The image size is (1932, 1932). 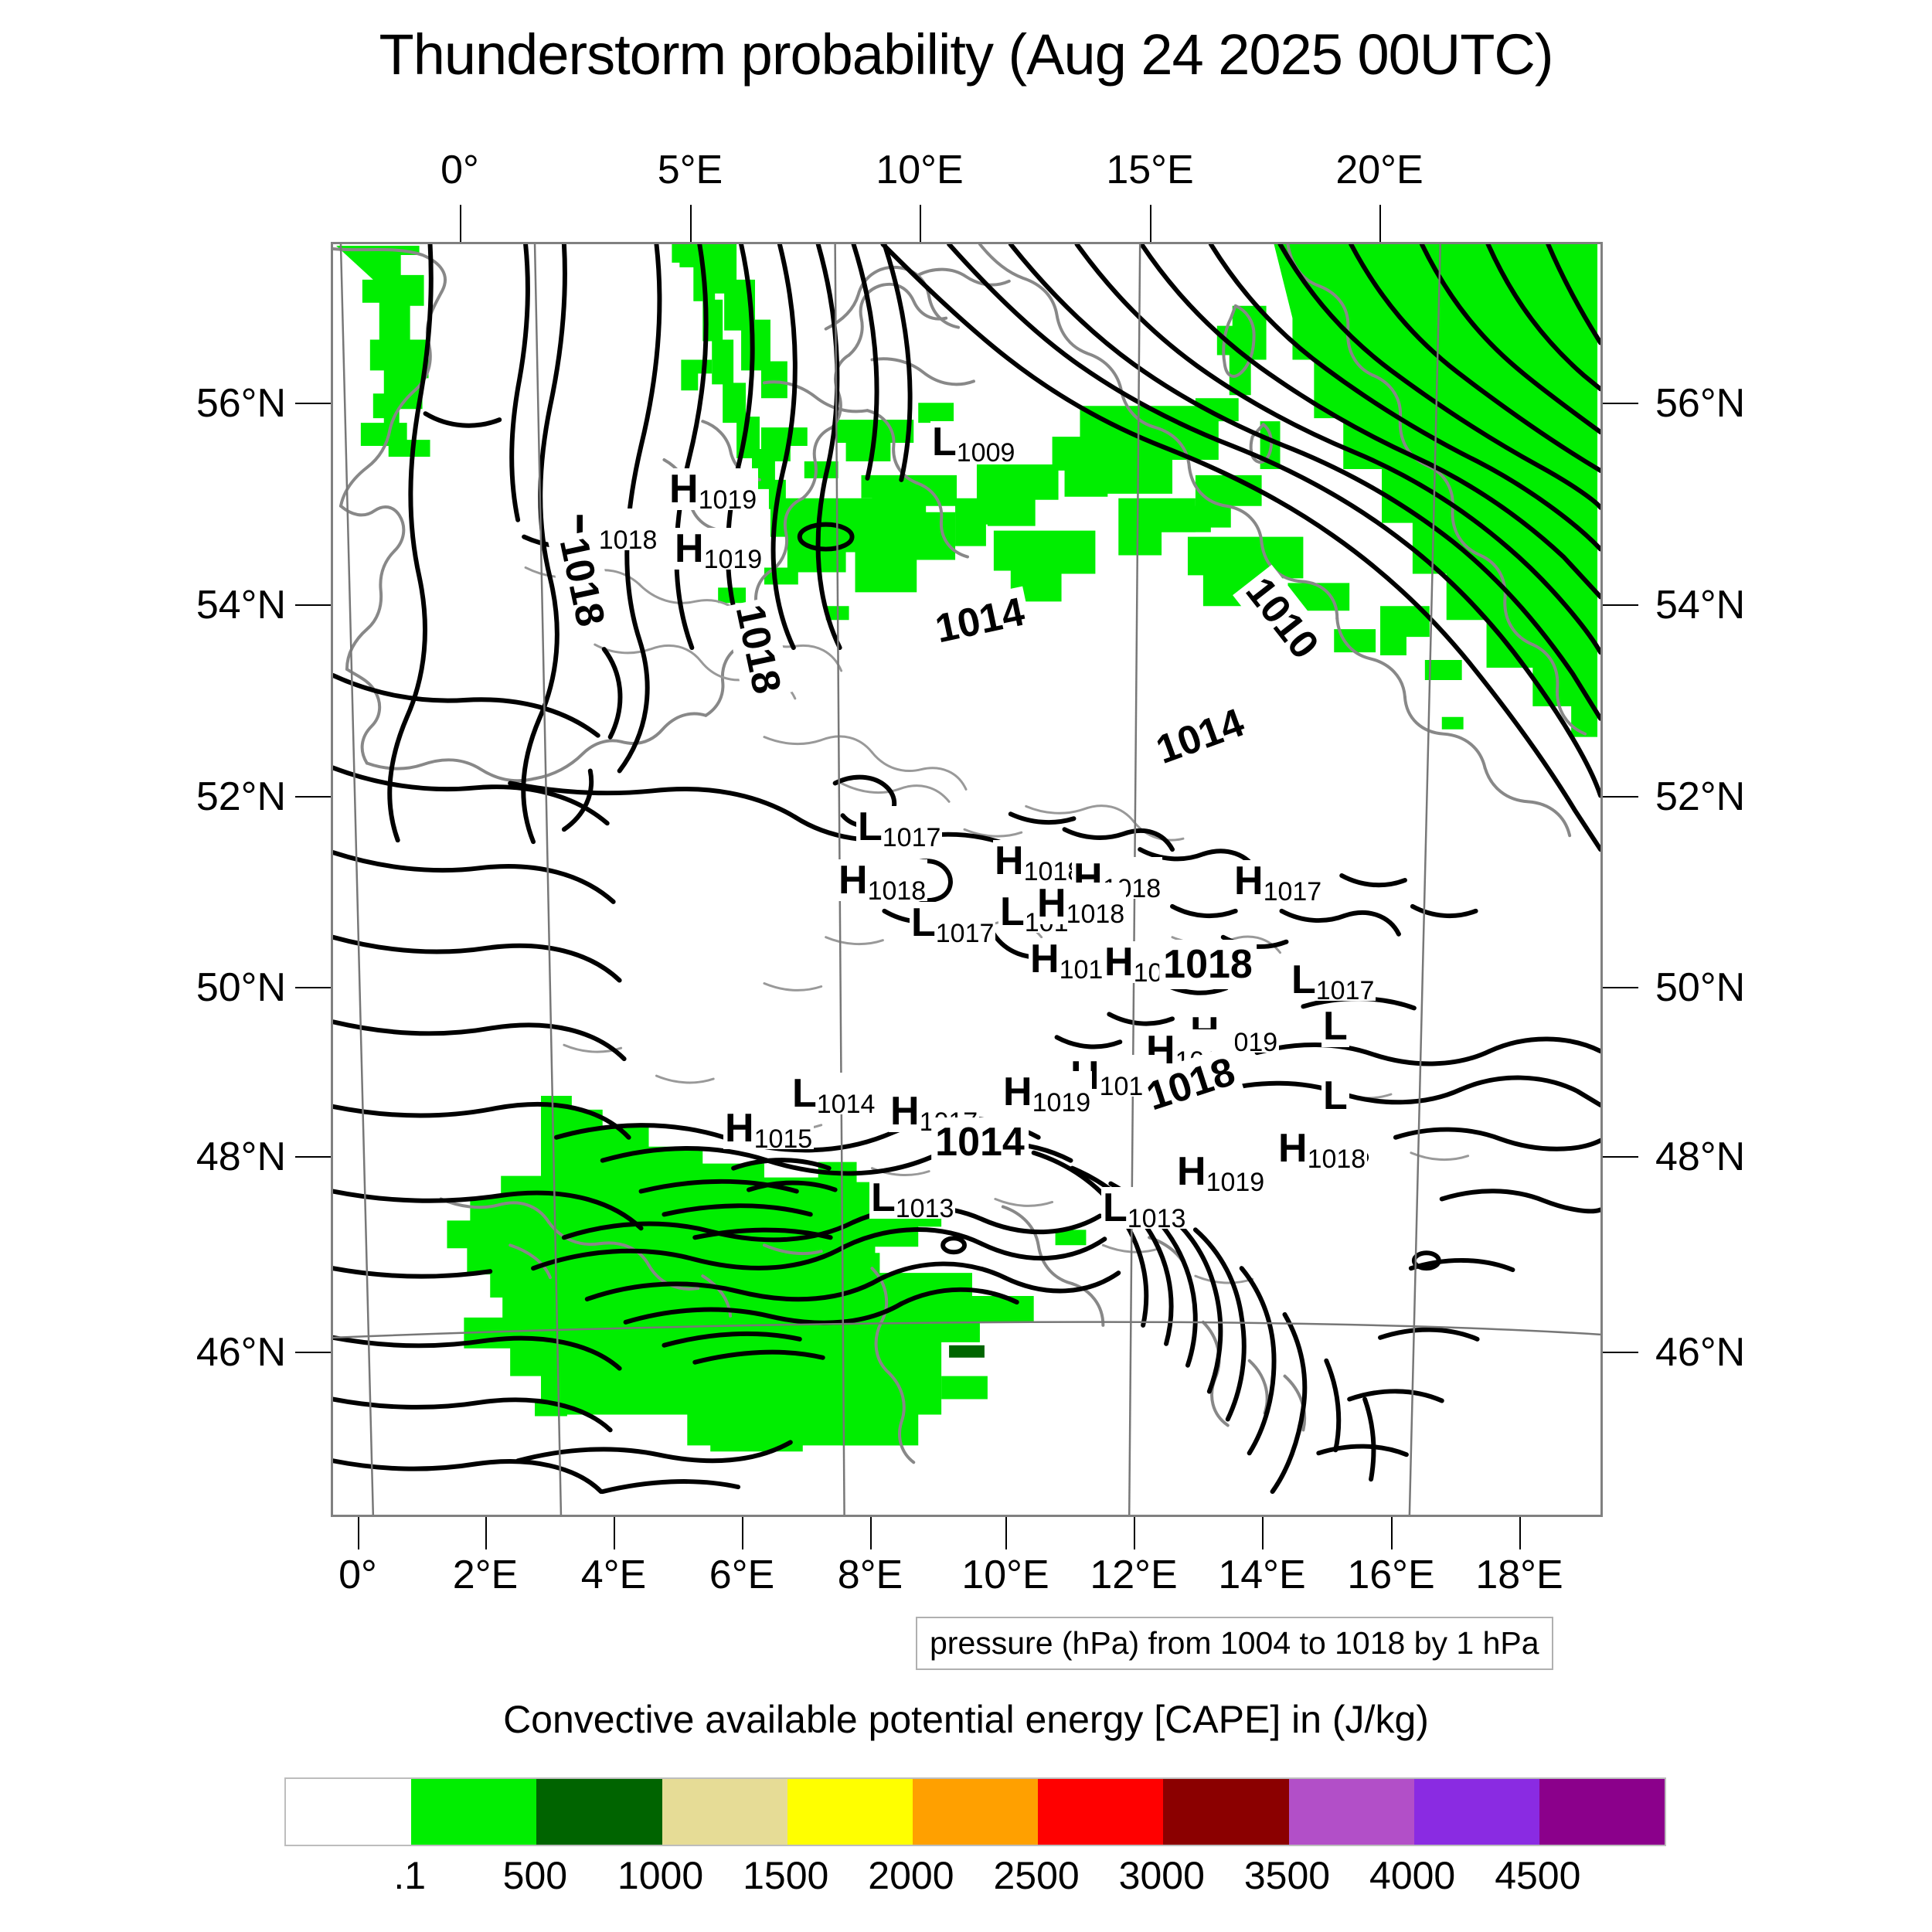 What do you see at coordinates (358, 1575) in the screenshot?
I see `bot-lon-label-0: 0°` at bounding box center [358, 1575].